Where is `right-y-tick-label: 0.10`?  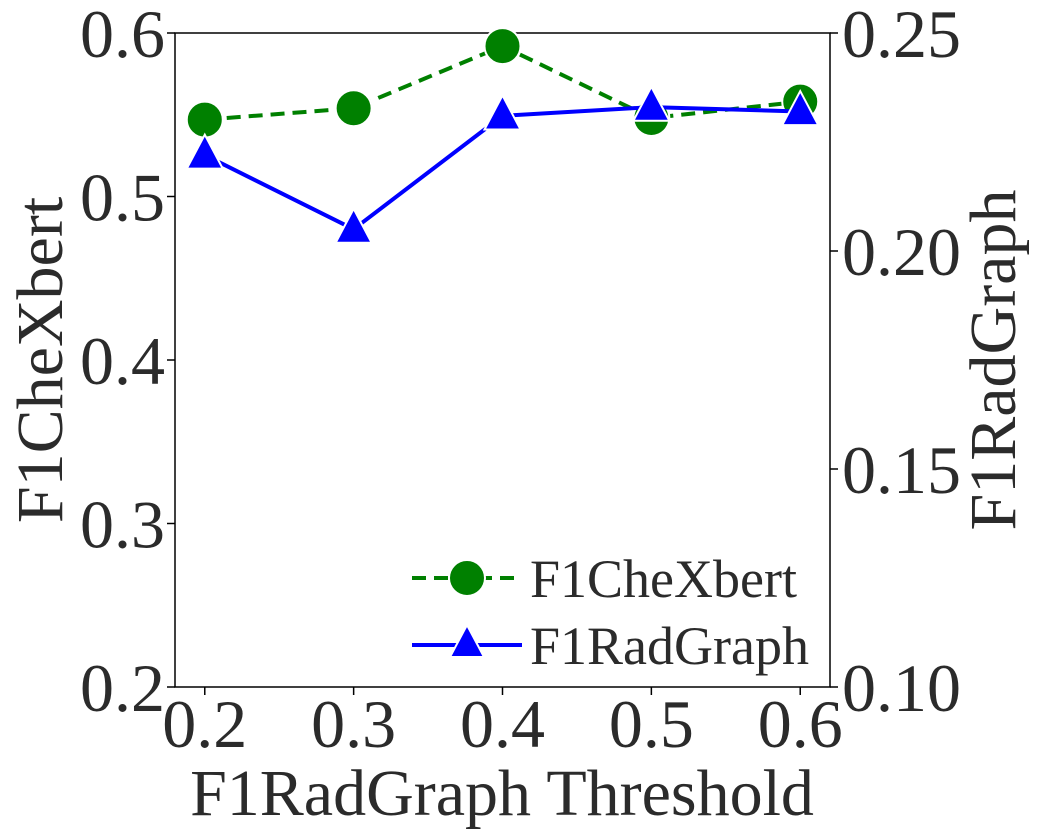 right-y-tick-label: 0.10 is located at coordinates (901, 688).